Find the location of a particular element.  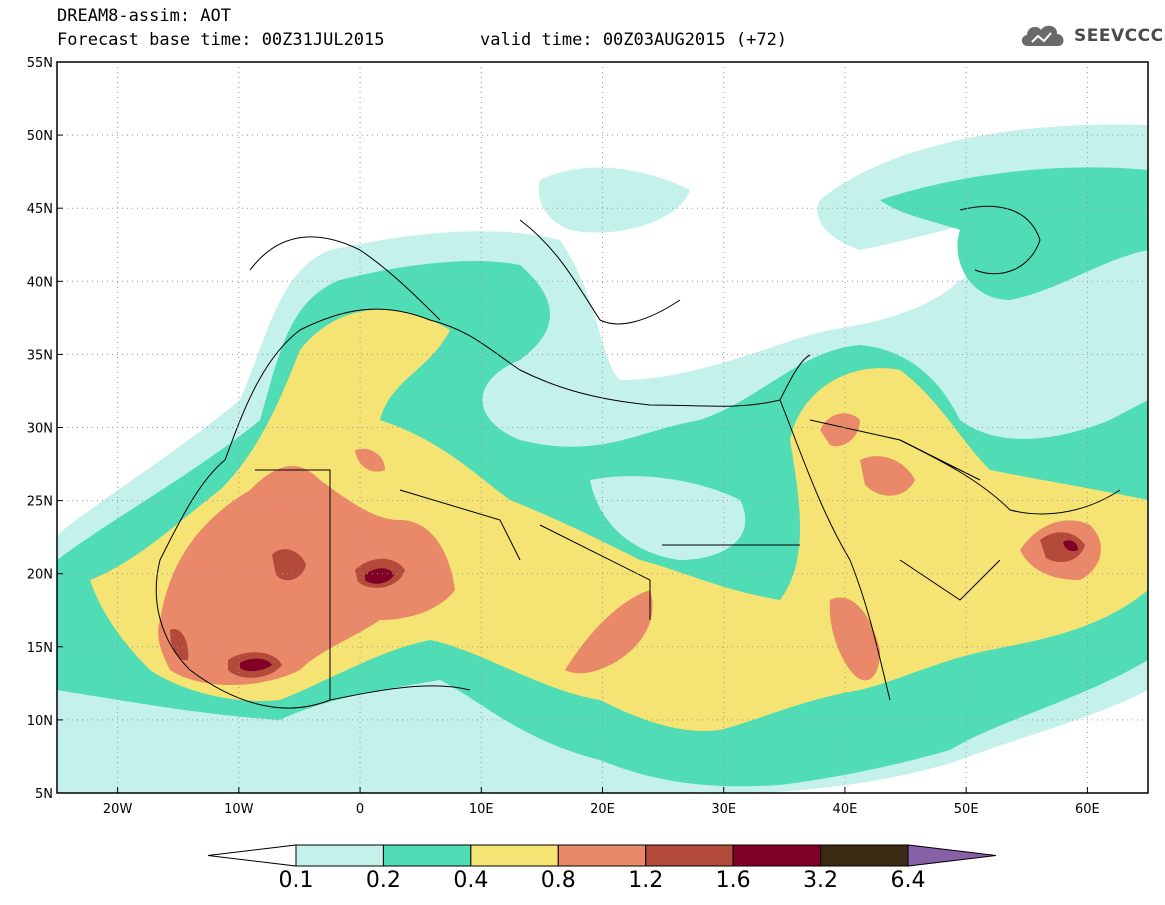

colorbar-level-label: 0.4 is located at coordinates (471, 880).